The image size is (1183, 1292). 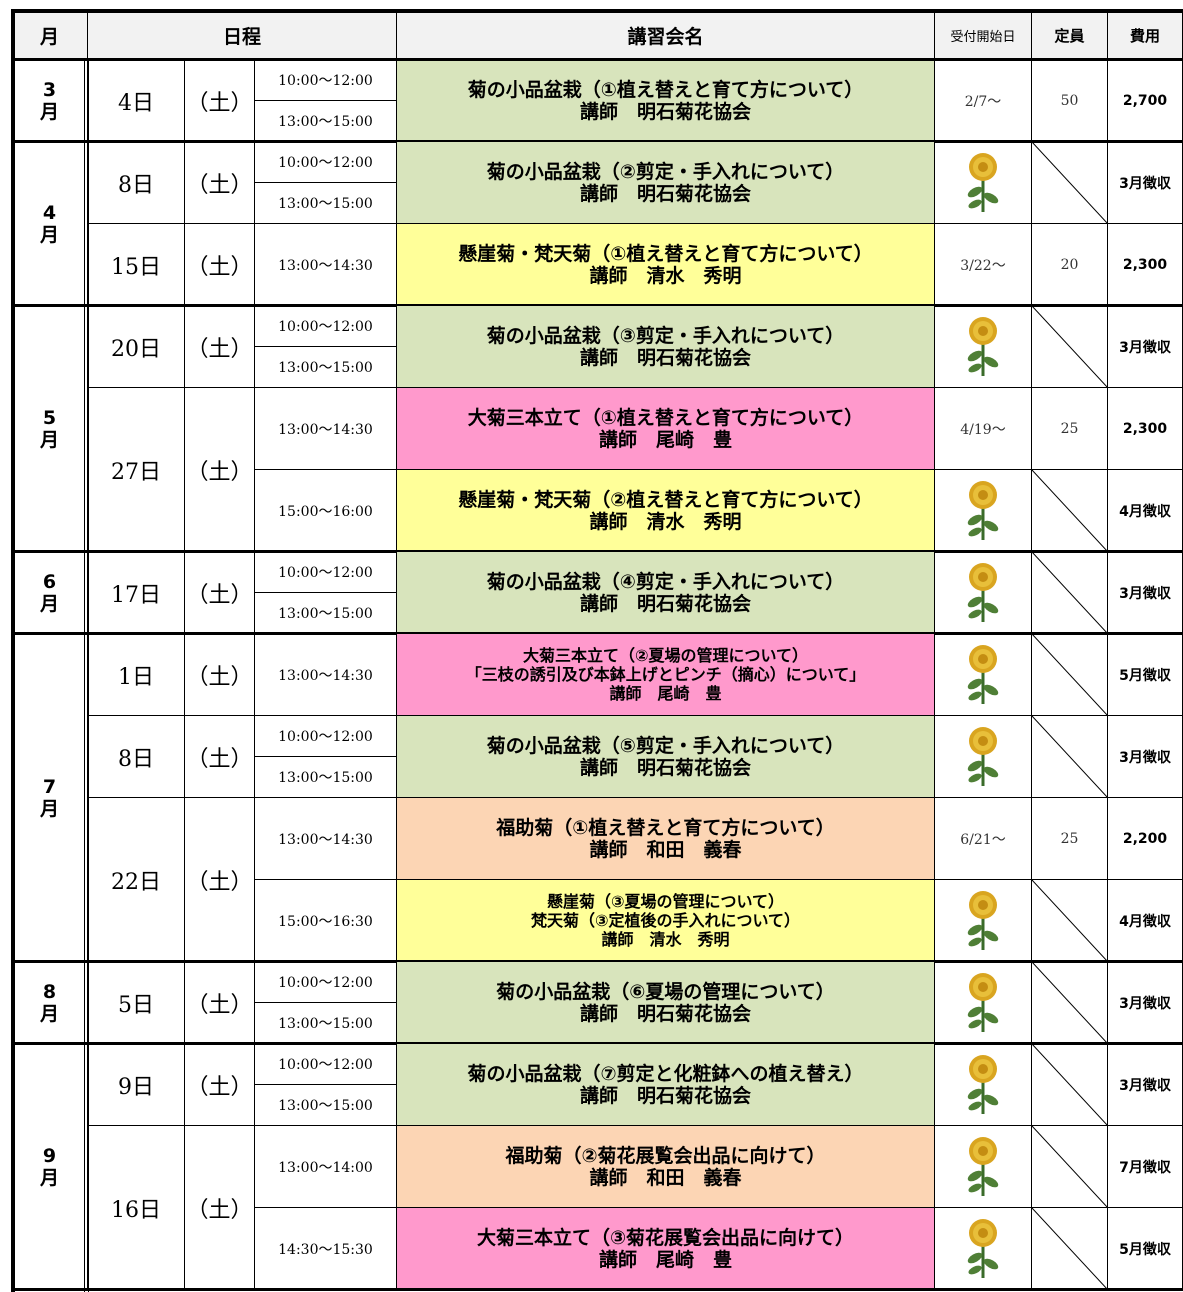 I want to click on course-line: 梵天菊（③定植後の手入れについて）, so click(x=665, y=920).